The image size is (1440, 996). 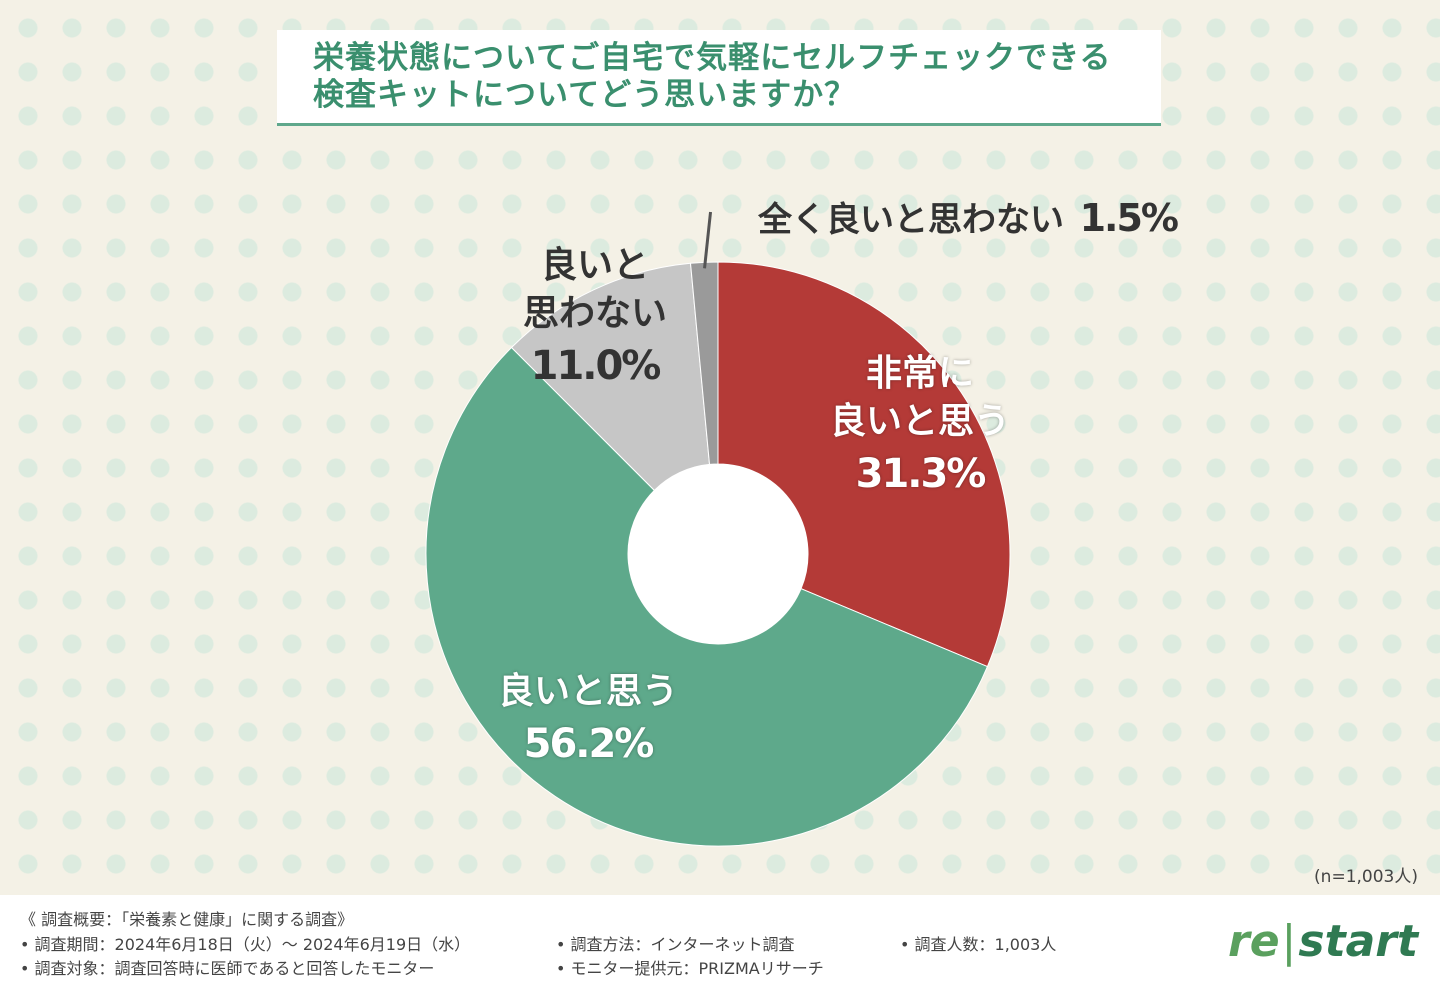 I want to click on slice-label-very-good-line2: 良いと思う, so click(x=919, y=421).